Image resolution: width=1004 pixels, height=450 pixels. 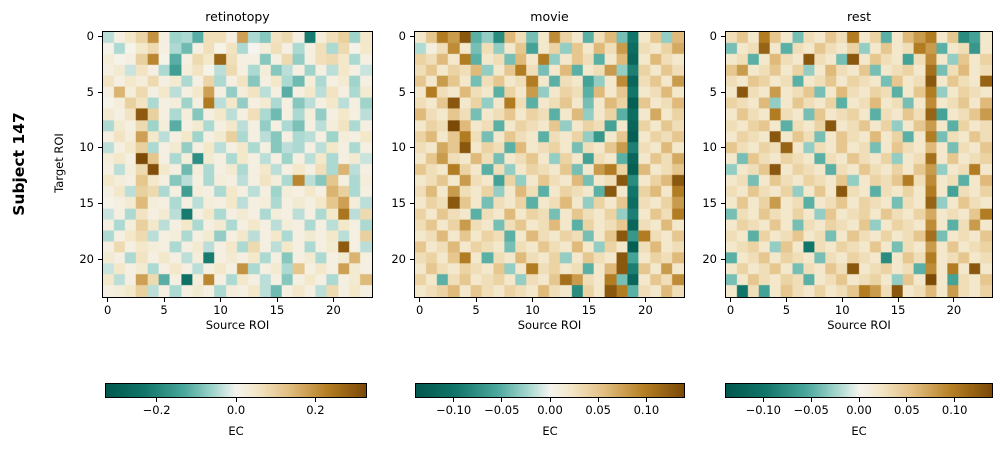 What do you see at coordinates (237, 16) in the screenshot?
I see `panel-title-retinotopy: retinotopy` at bounding box center [237, 16].